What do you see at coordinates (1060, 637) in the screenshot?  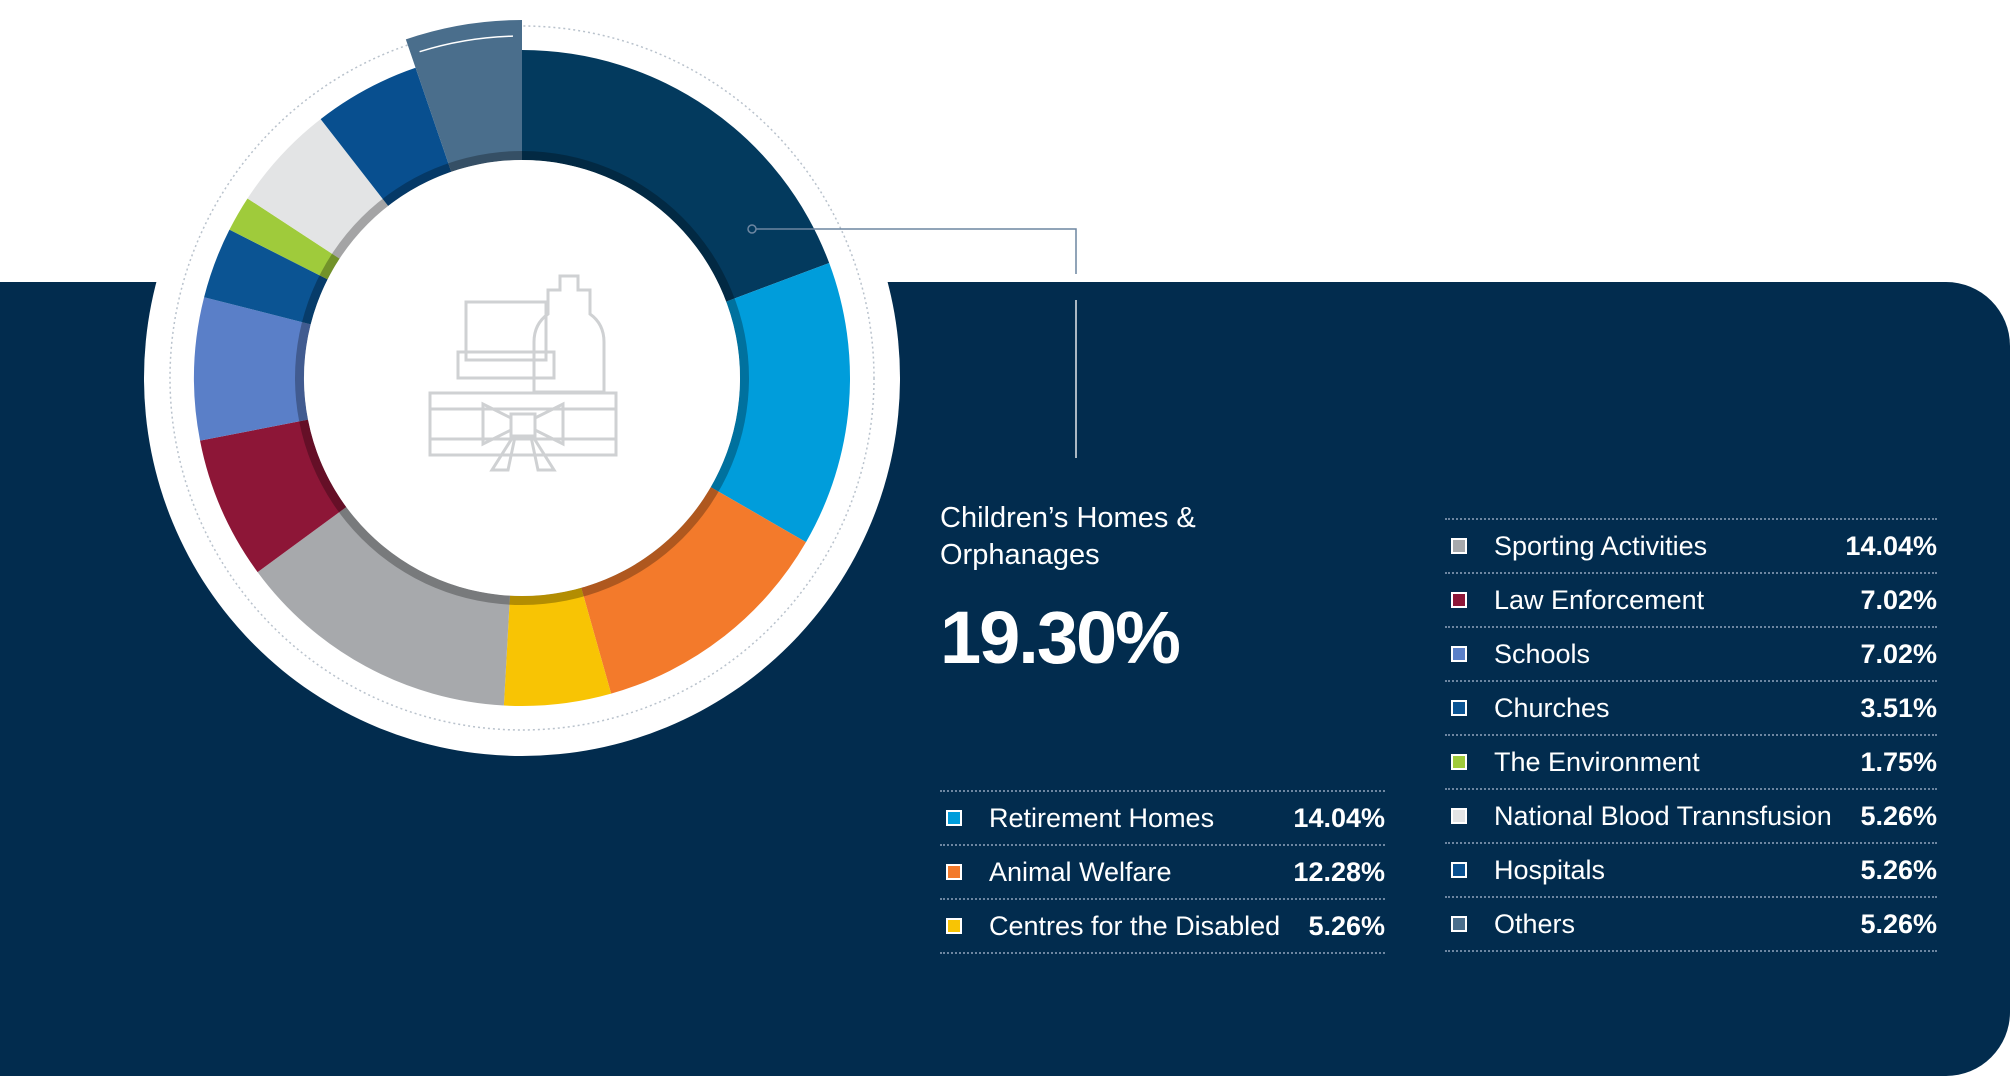 I see `highlight-value: 19.30%` at bounding box center [1060, 637].